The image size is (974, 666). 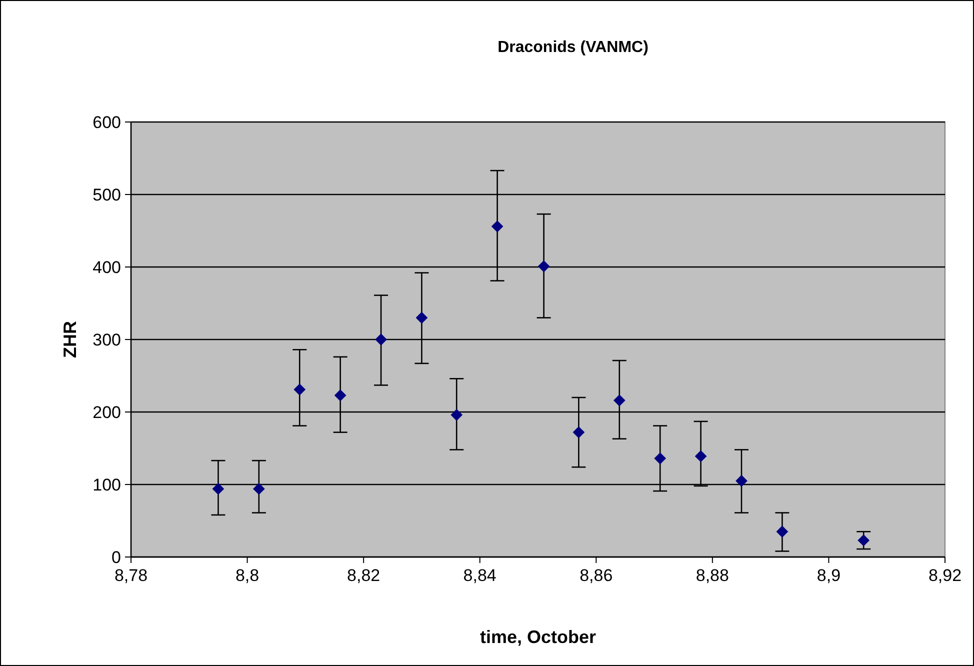 What do you see at coordinates (106, 412) in the screenshot?
I see `y-tick-label: 200` at bounding box center [106, 412].